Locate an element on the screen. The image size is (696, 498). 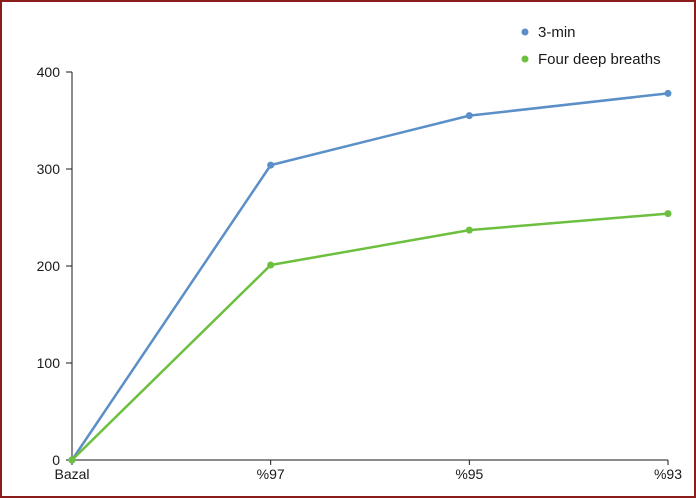
y-axis-ticks: 0 100 200 300 400 is located at coordinates (54, 266).